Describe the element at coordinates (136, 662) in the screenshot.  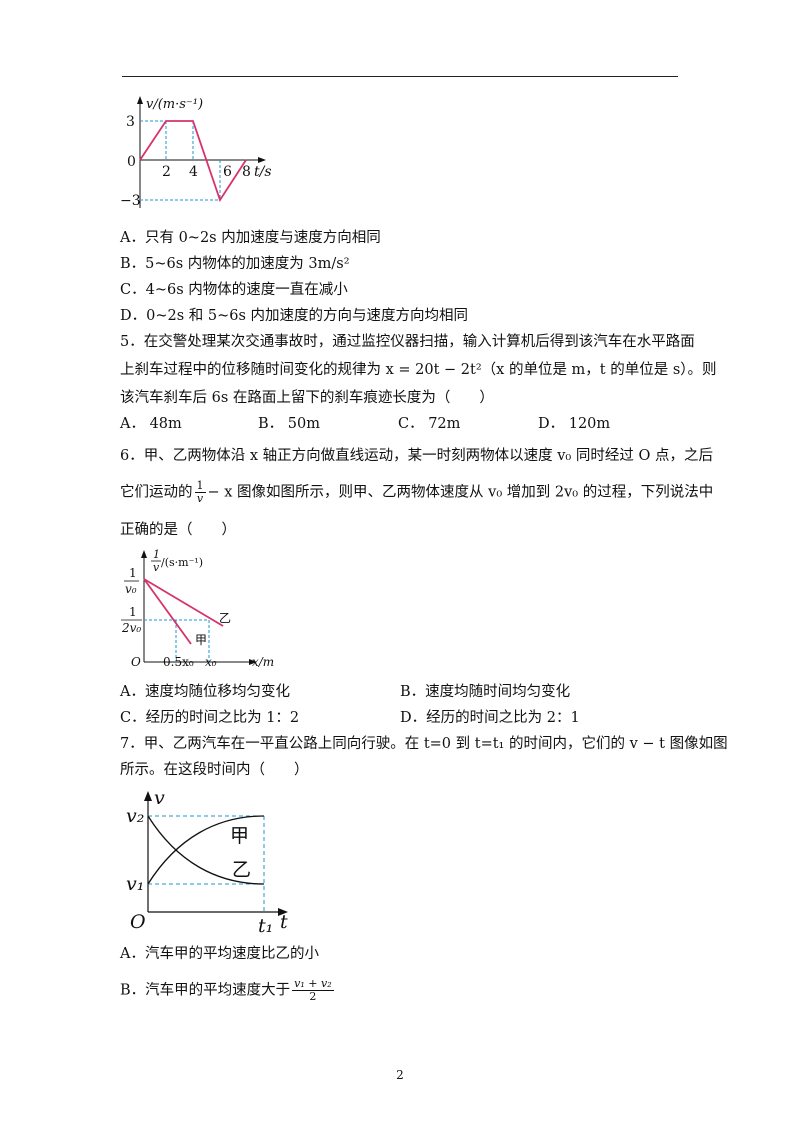
I see `q6-origin: O` at that location.